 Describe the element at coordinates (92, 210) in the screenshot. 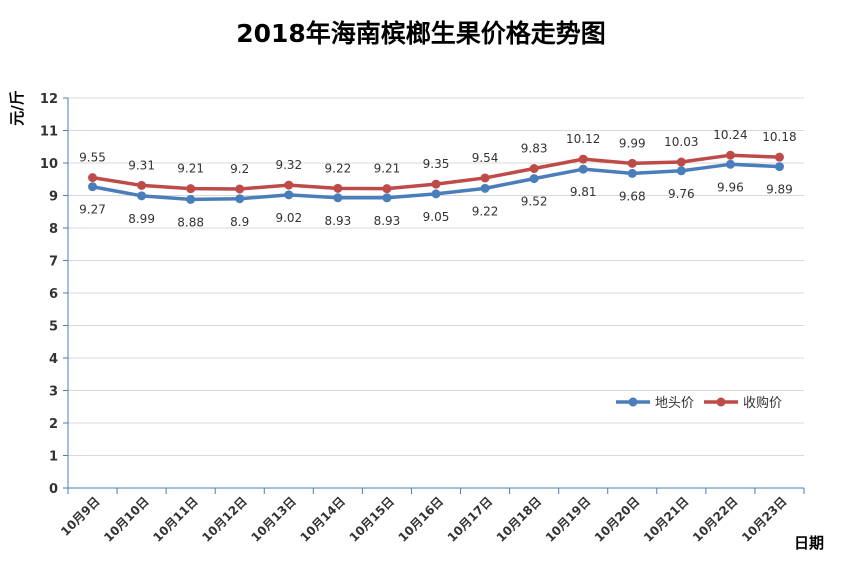

I see `data-label: 9.27` at that location.